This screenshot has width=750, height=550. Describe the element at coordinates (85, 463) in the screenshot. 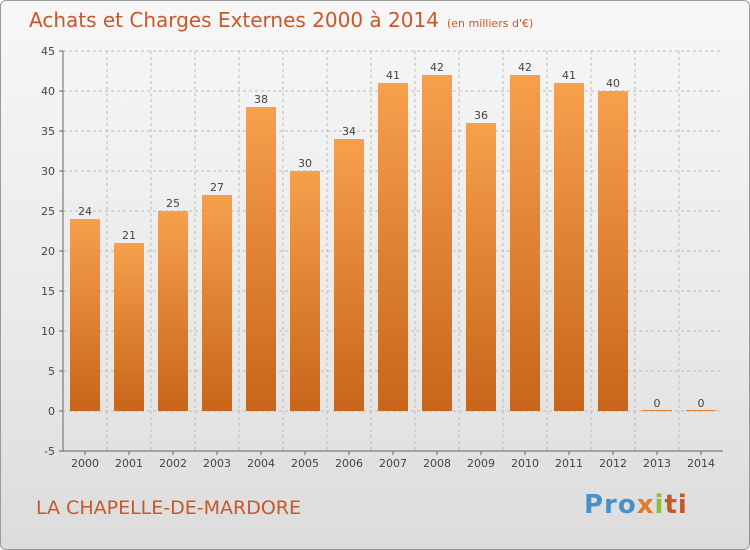

I see `x-tick-label: 2000` at that location.